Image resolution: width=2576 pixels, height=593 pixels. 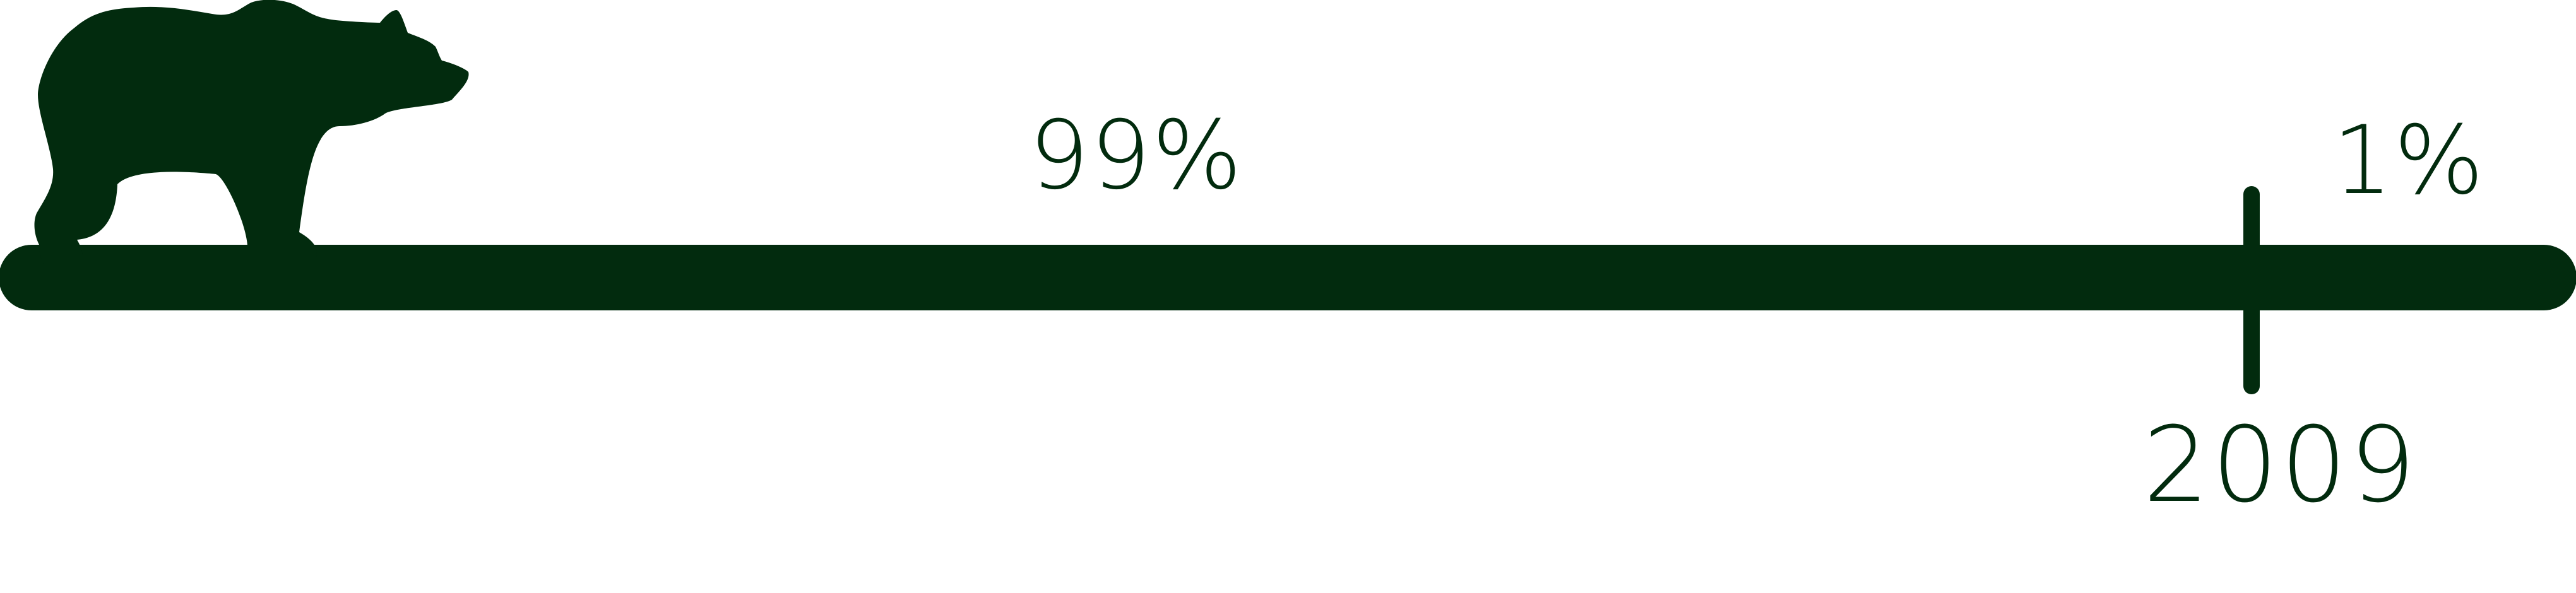 What do you see at coordinates (252, 132) in the screenshot?
I see `bear-icon` at bounding box center [252, 132].